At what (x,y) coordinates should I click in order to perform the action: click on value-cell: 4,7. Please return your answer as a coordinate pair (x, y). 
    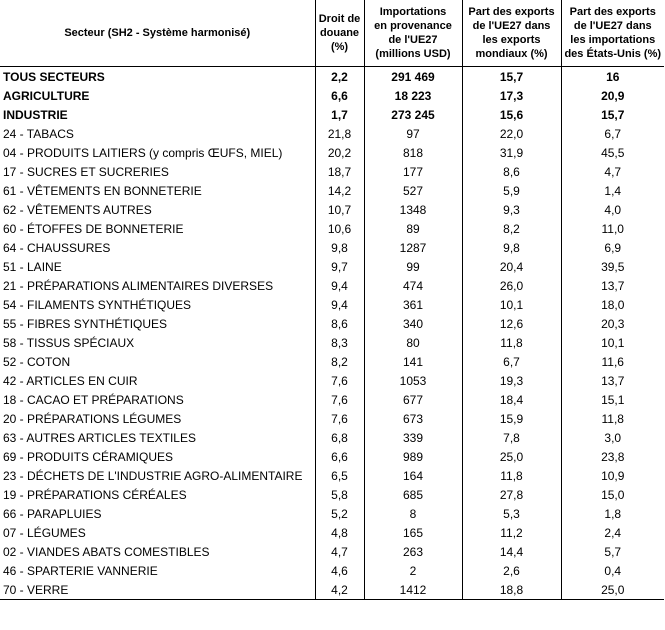
    Looking at the image, I should click on (339, 551).